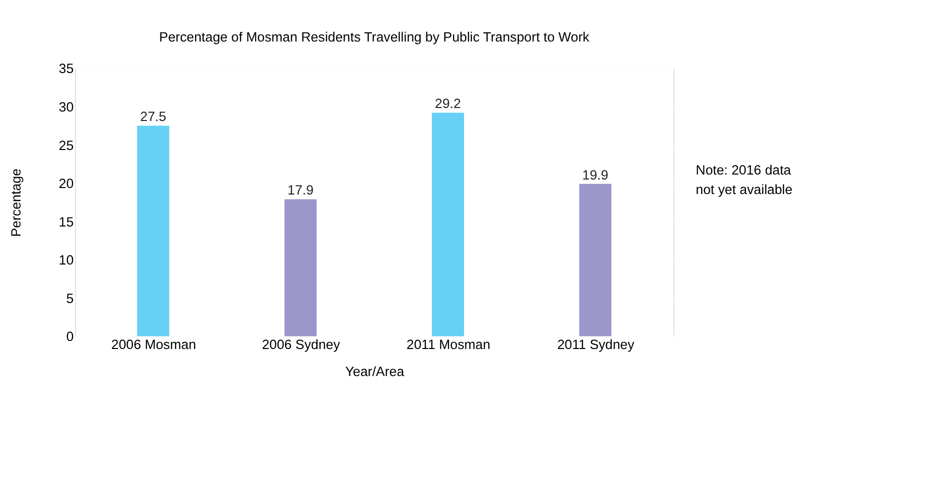 This screenshot has height=491, width=945. Describe the element at coordinates (16, 202) in the screenshot. I see `y-axis-title: Percentage` at that location.